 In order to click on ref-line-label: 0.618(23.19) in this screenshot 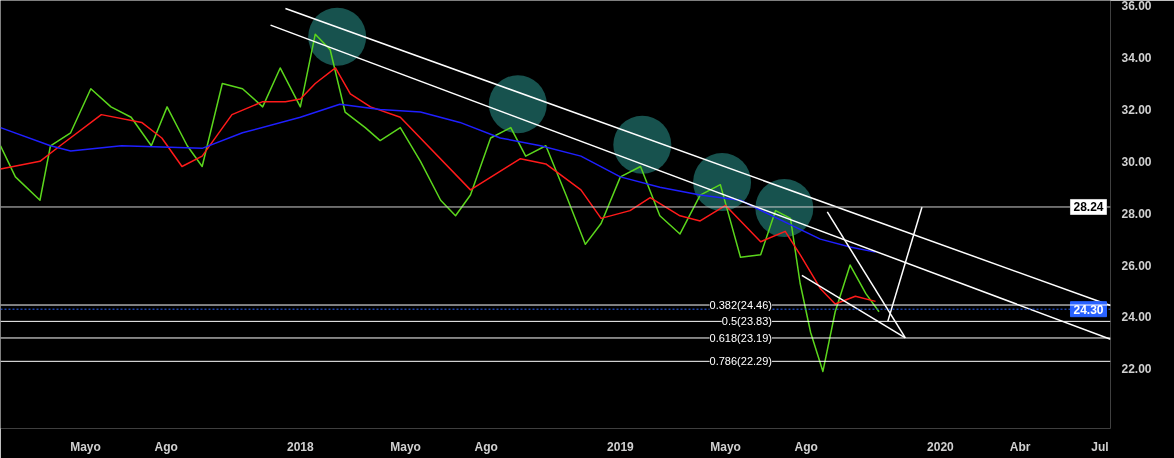, I will do `click(740, 337)`.